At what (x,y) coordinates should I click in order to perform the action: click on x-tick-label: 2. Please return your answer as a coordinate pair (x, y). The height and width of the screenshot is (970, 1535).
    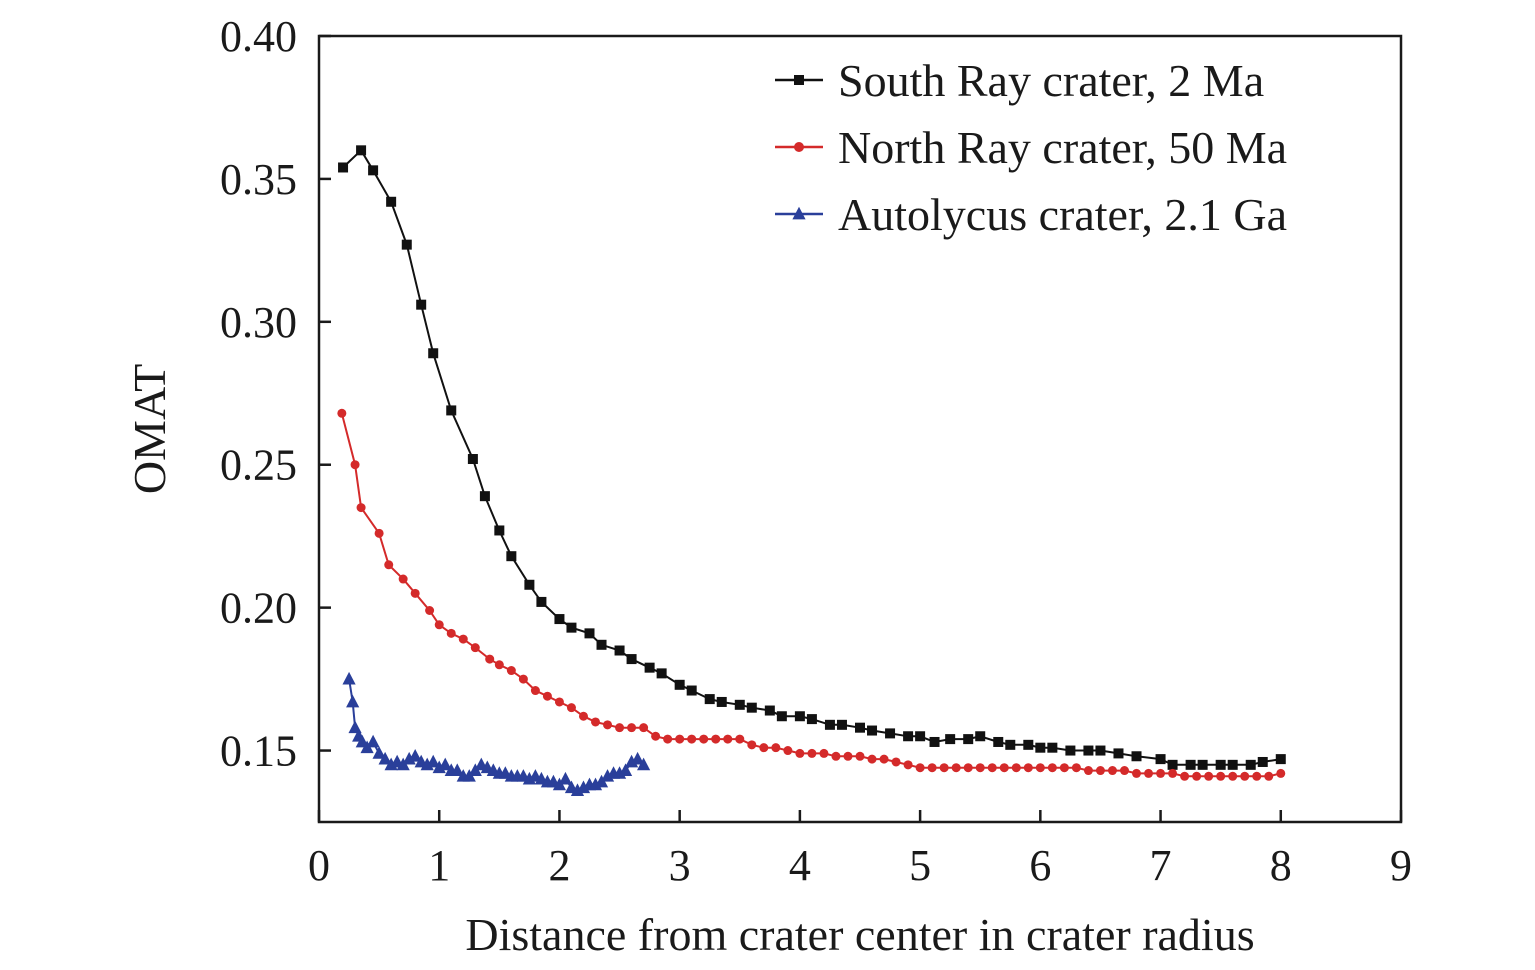
    Looking at the image, I should click on (559, 865).